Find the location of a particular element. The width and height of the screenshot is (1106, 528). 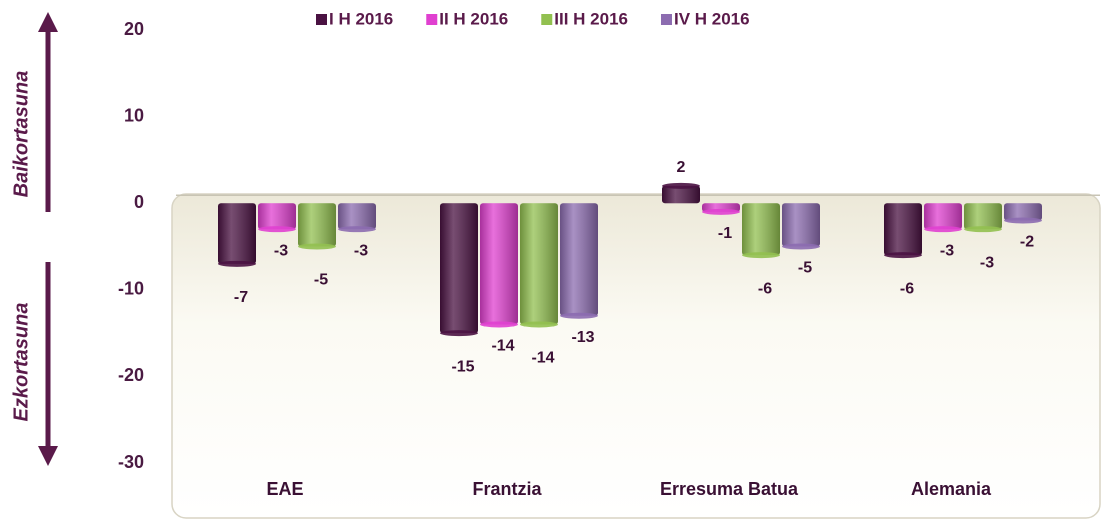

legend-label: I H 2016 is located at coordinates (361, 18).